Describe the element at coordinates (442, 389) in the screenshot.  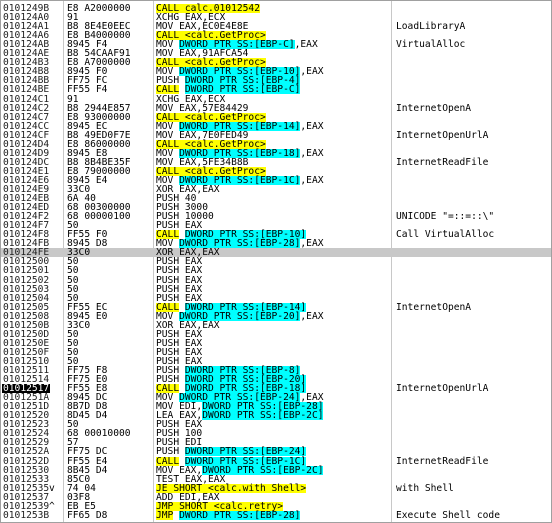
I see `comment: InternetOpenUrlA` at that location.